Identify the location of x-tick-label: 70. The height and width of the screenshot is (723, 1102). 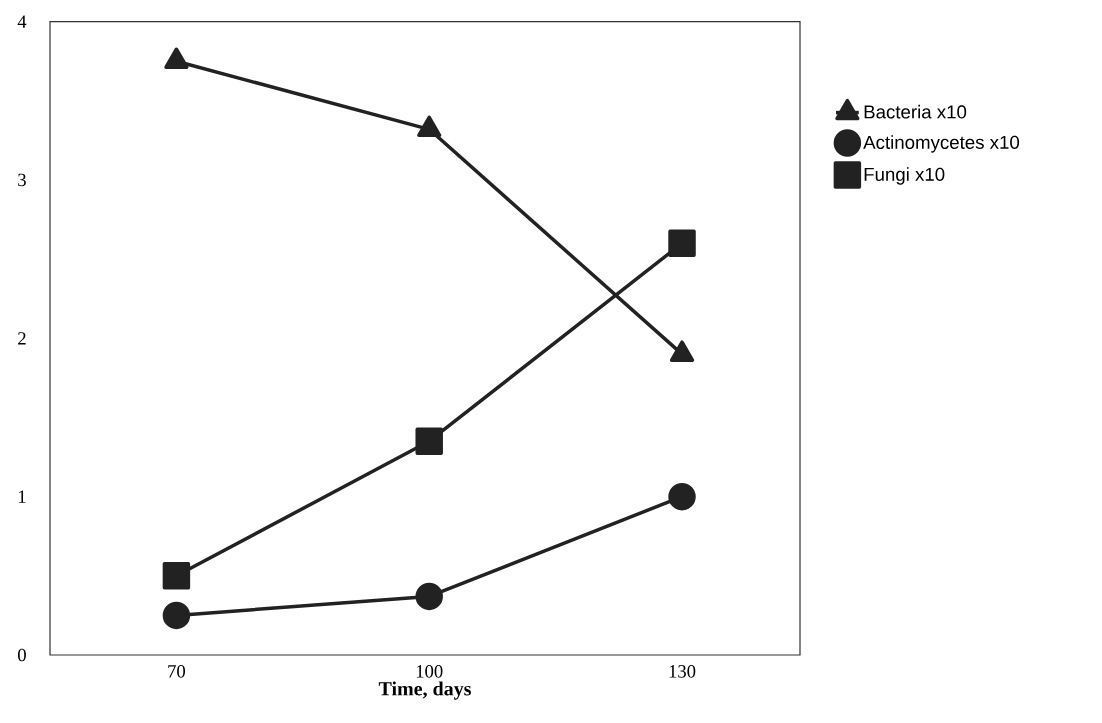
(177, 671).